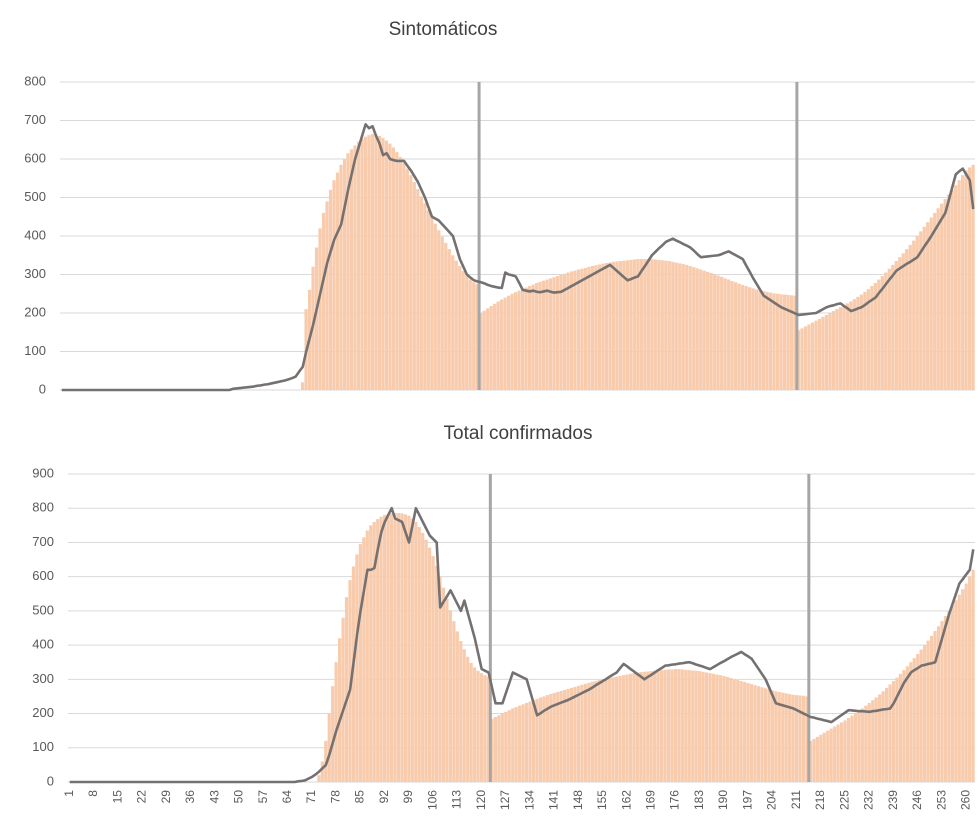 The width and height of the screenshot is (978, 824). I want to click on y-tick-label: 500, so click(43, 609).